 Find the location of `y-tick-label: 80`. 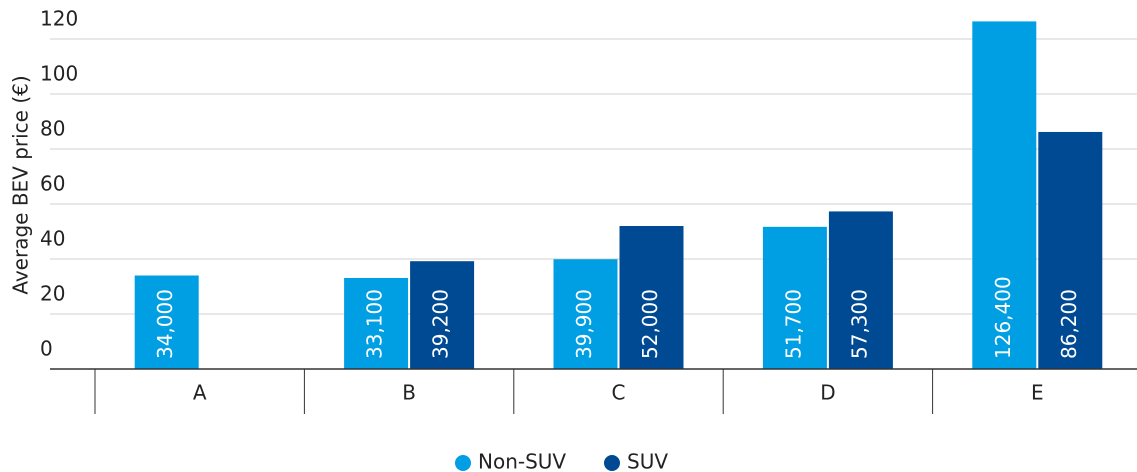

y-tick-label: 80 is located at coordinates (52, 129).